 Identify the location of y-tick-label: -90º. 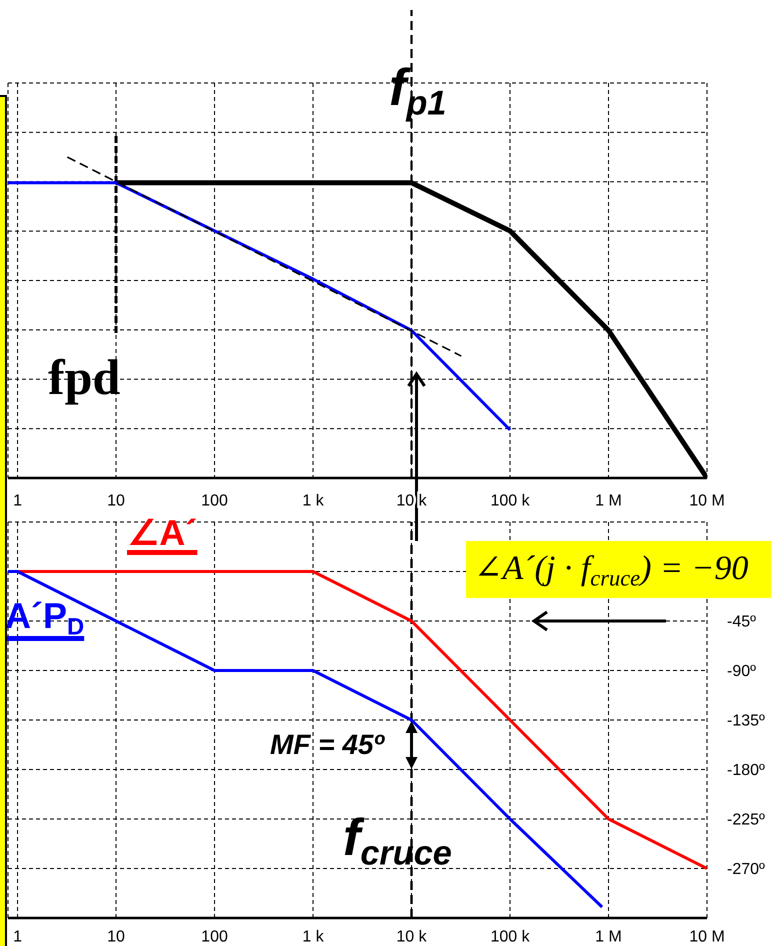
(741, 671).